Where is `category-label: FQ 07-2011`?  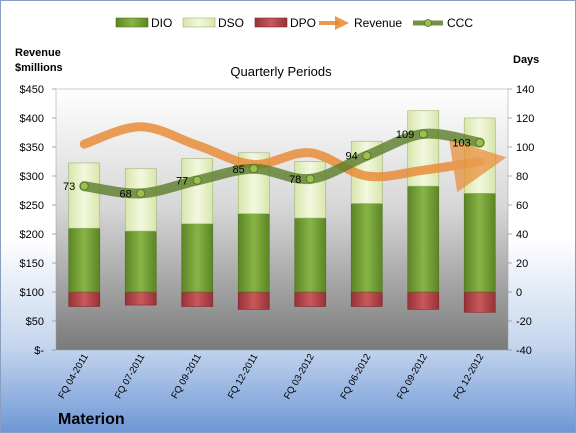
category-label: FQ 07-2011 is located at coordinates (130, 376).